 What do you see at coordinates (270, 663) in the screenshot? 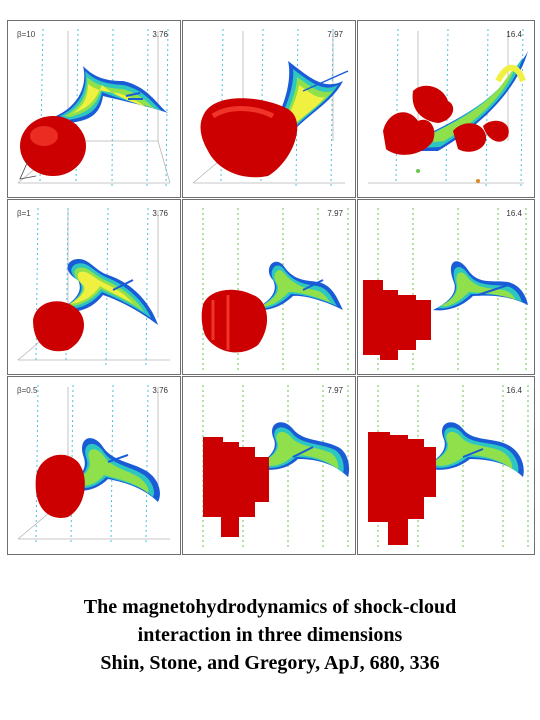
I see `caption-citation: Shin, Stone, and Gregory, ApJ, 680, 336` at bounding box center [270, 663].